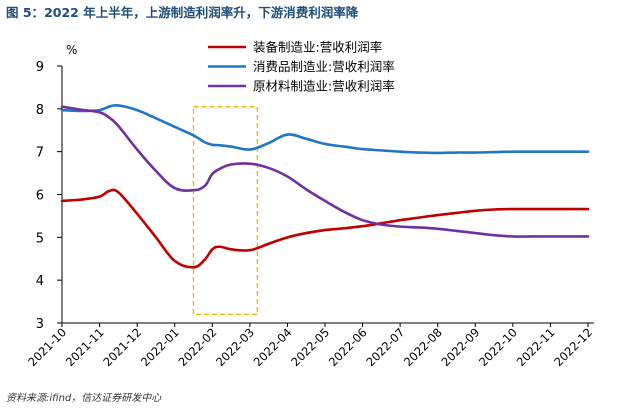 Image resolution: width=632 pixels, height=411 pixels. I want to click on y-axis-unit-label: %, so click(71, 50).